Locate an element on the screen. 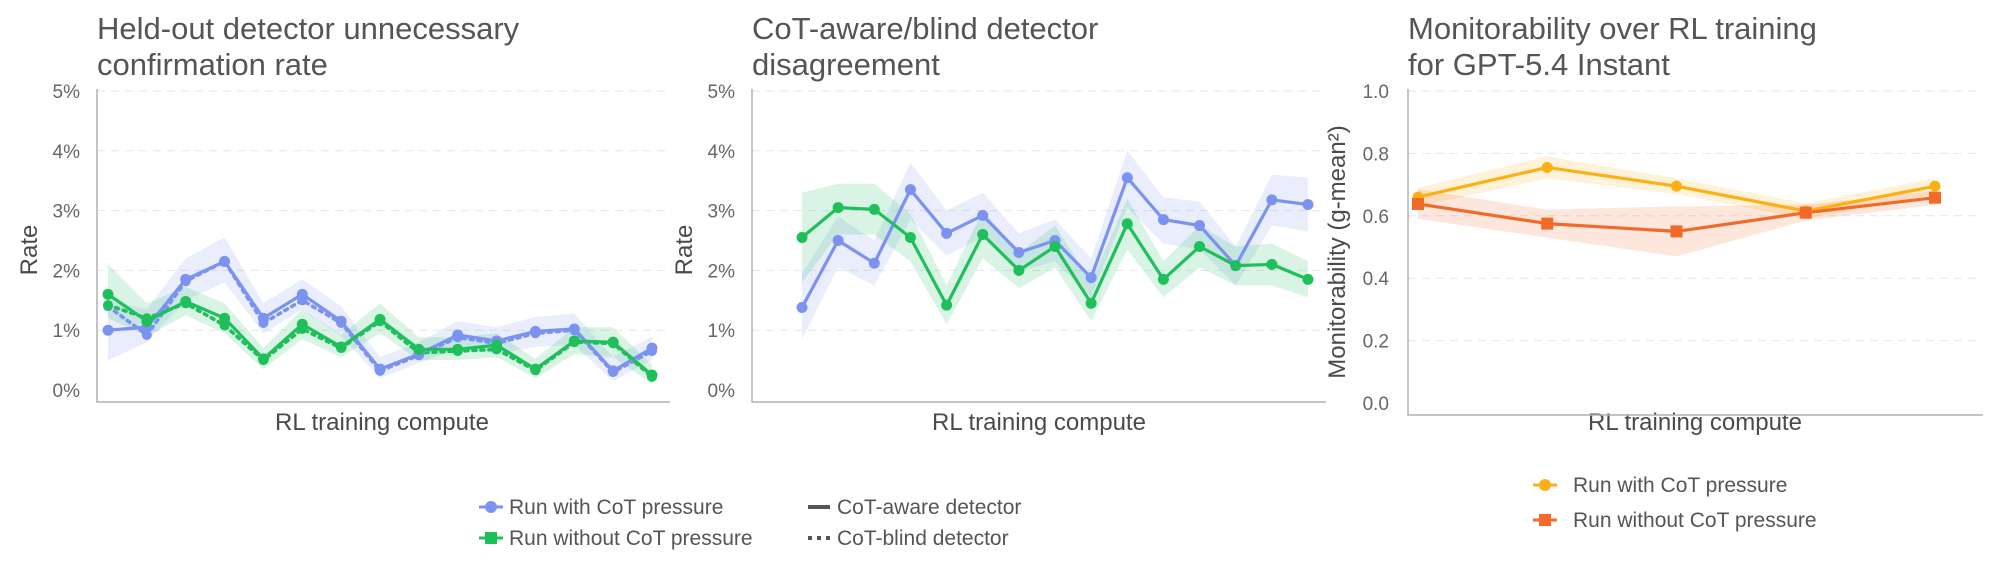 Image resolution: width=1999 pixels, height=578 pixels. legend-item-cot-blind-detector: CoT-blind detector is located at coordinates (908, 538).